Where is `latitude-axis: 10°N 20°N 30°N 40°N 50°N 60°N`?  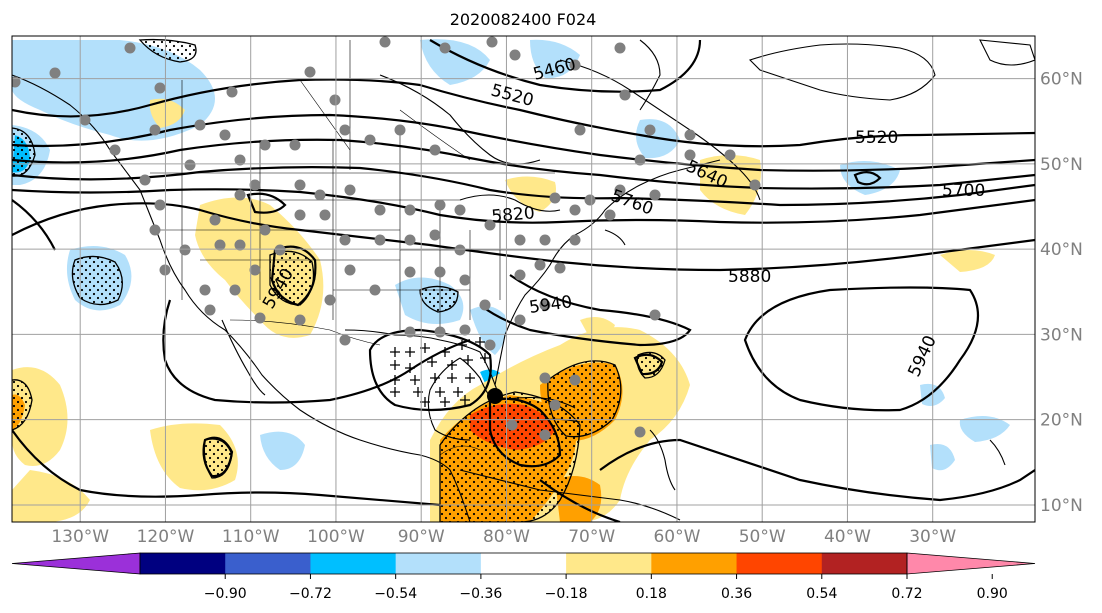 latitude-axis: 10°N 20°N 30°N 40°N 50°N 60°N is located at coordinates (1061, 293).